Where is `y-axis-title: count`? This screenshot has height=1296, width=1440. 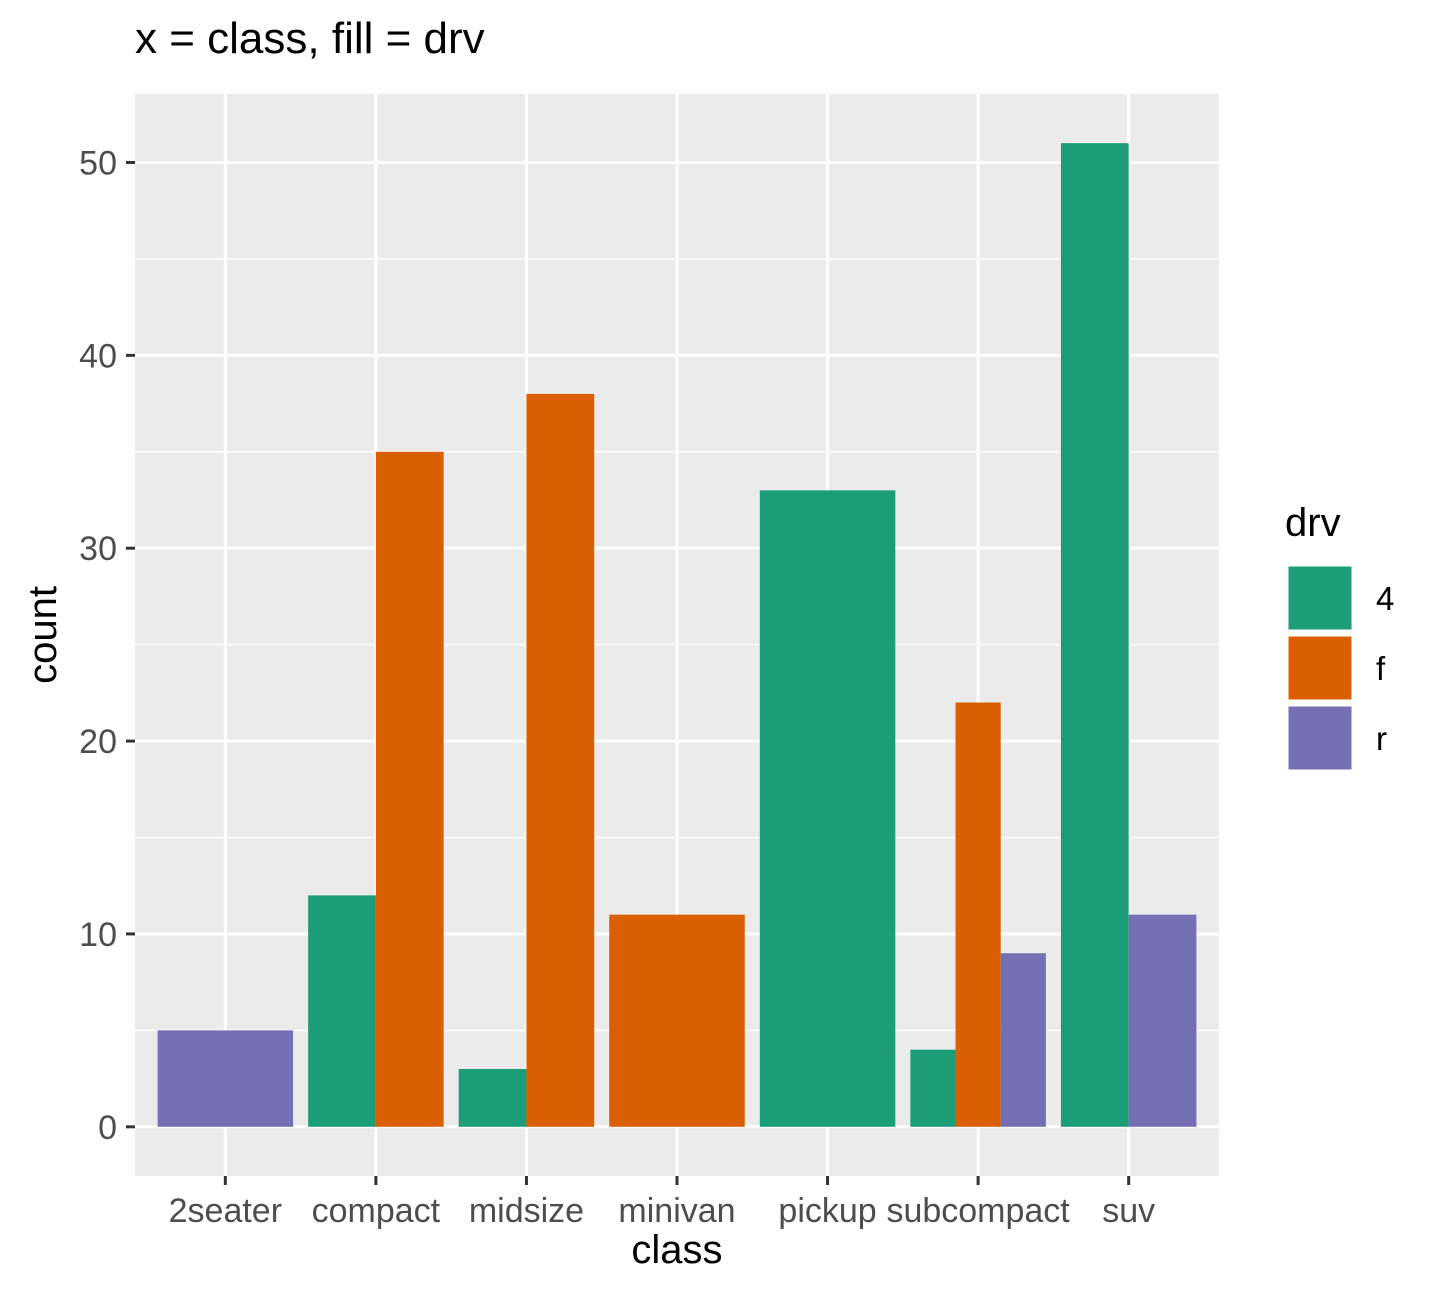 y-axis-title: count is located at coordinates (43, 635).